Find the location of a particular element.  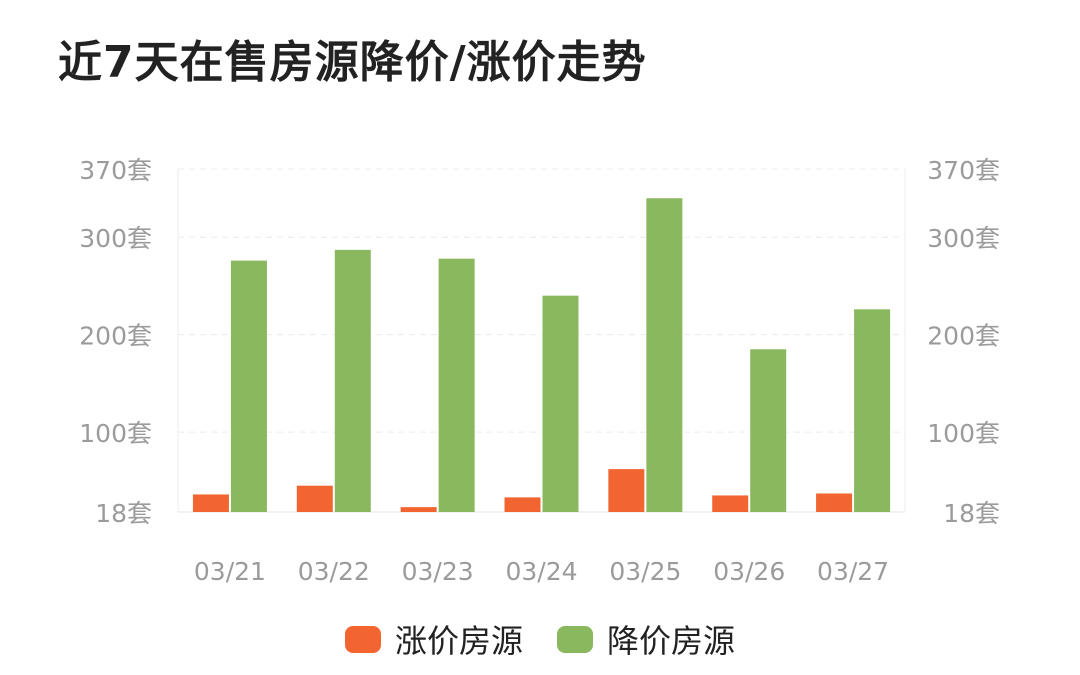

chart-title: 近7天在售房源降价/涨价走势 is located at coordinates (352, 62).